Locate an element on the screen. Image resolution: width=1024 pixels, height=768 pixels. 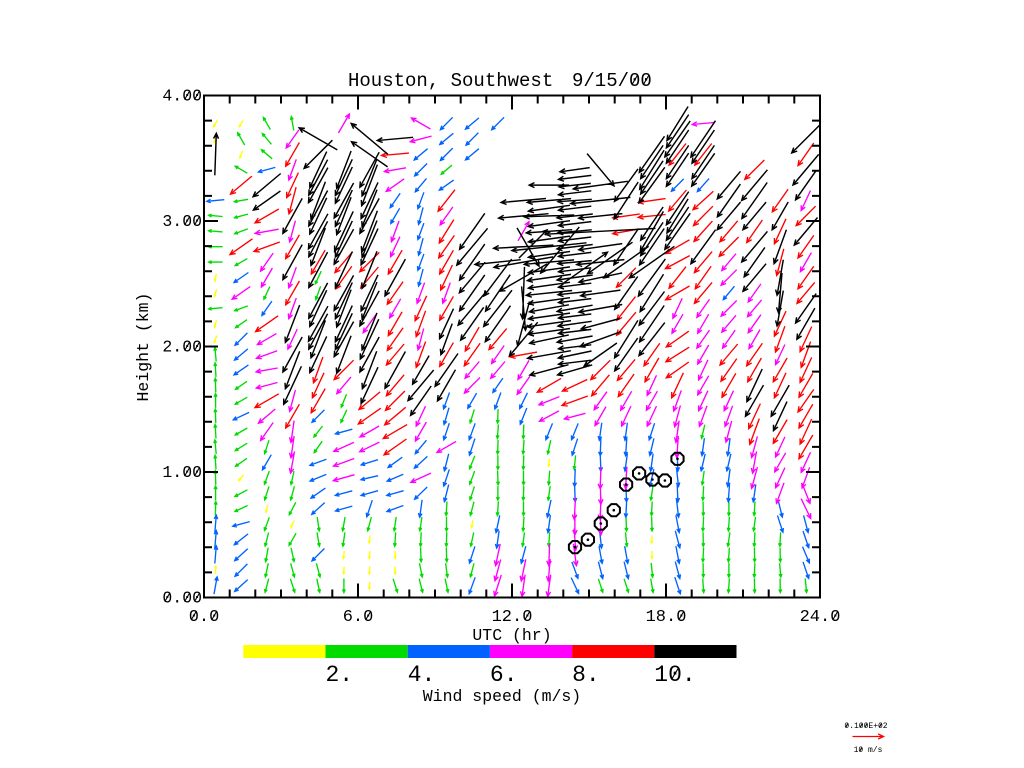
svg-text: 10 m/s is located at coordinates (868, 750).